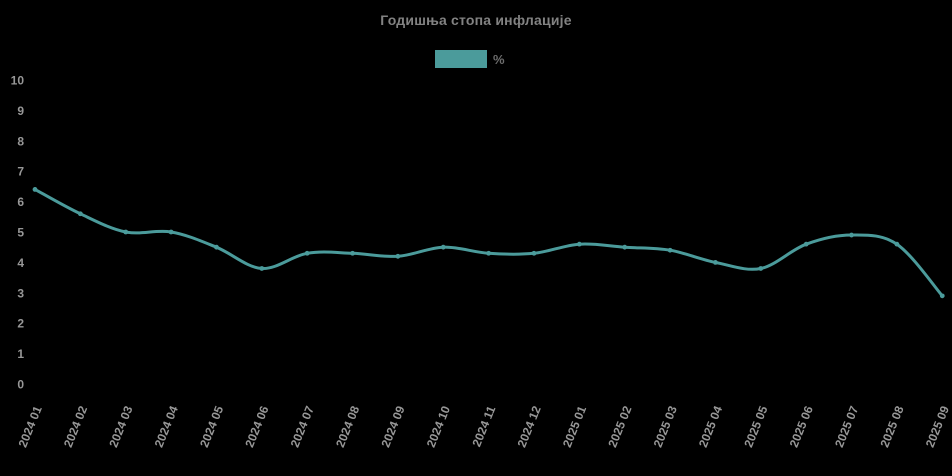 The height and width of the screenshot is (476, 952). What do you see at coordinates (18, 81) in the screenshot?
I see `y-tick-label: 10` at bounding box center [18, 81].